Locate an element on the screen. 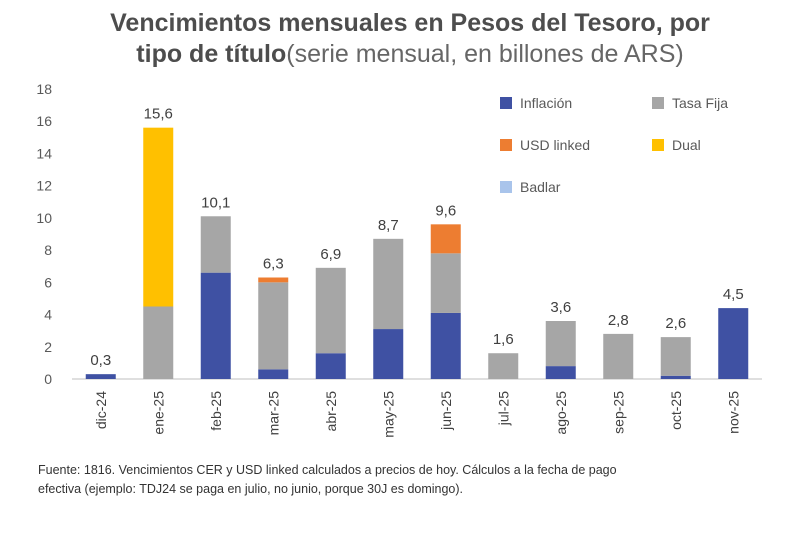  x-tick-label: mar-25 is located at coordinates (273, 413).